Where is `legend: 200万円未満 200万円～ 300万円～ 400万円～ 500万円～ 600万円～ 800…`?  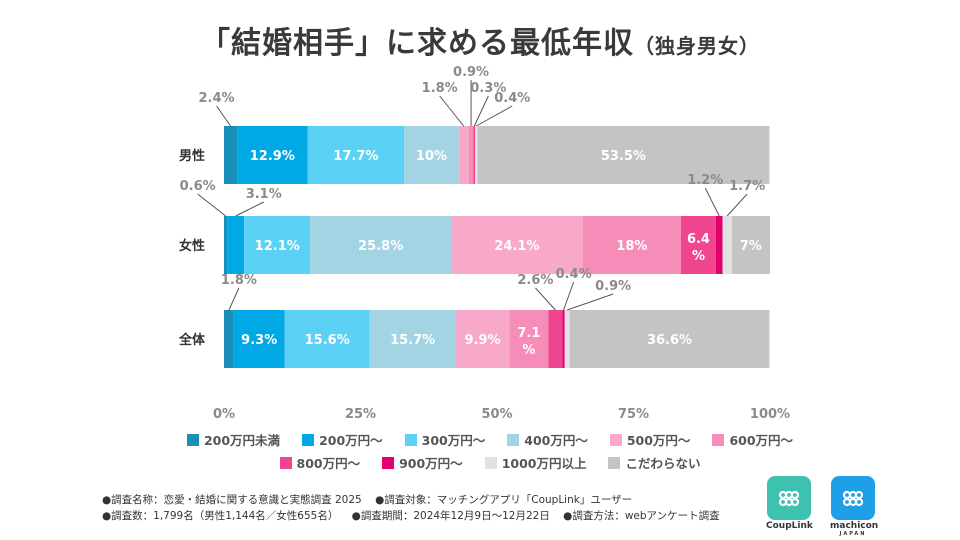
legend: 200万円未満 200万円～ 300万円～ 400万円～ 500万円～ 600万円～ 800… is located at coordinates (490, 451).